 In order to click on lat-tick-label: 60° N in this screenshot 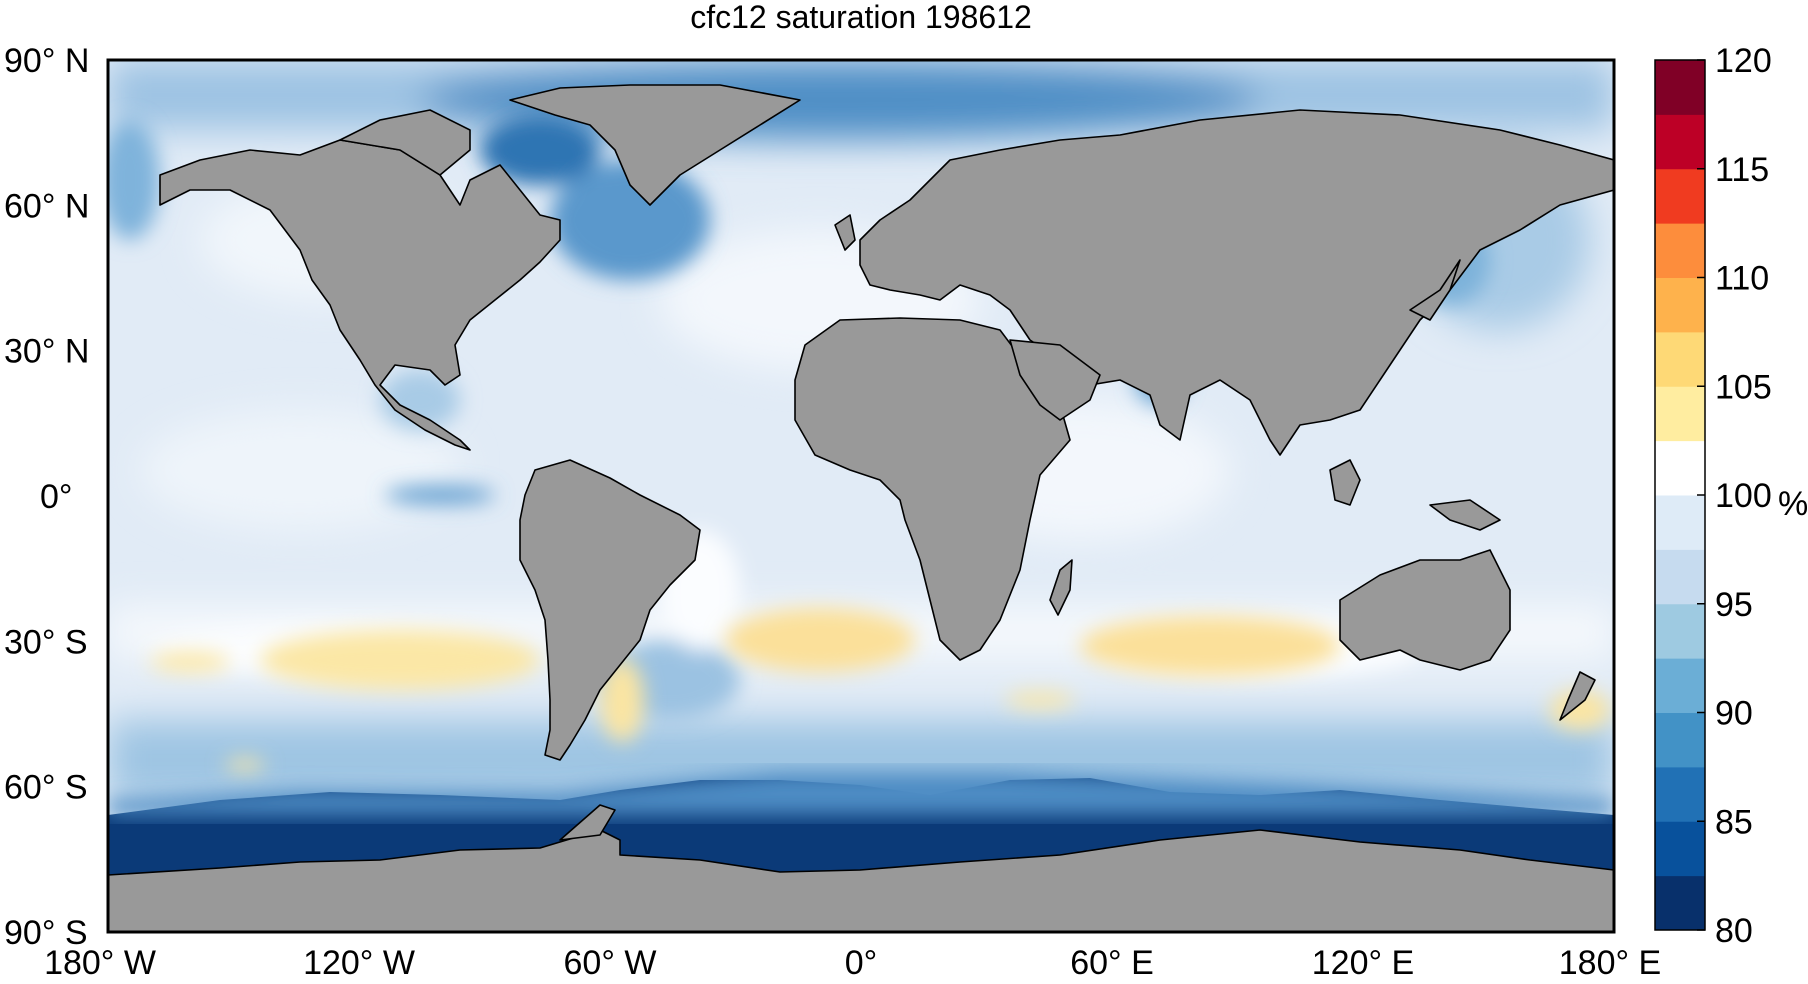, I will do `click(46, 206)`.